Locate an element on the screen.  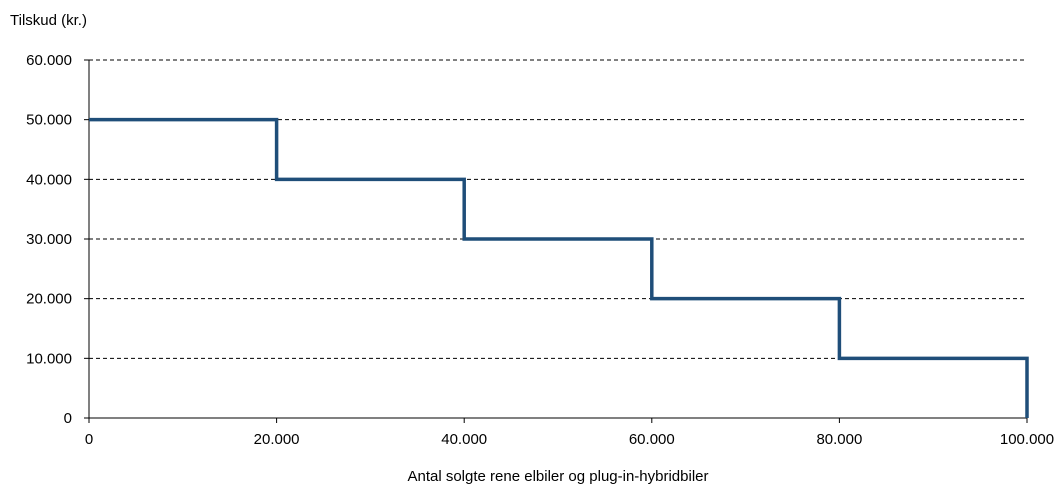
x-tick-labels: 0 20.000 40.000 60.000 80.000 100.000 is located at coordinates (569, 433).